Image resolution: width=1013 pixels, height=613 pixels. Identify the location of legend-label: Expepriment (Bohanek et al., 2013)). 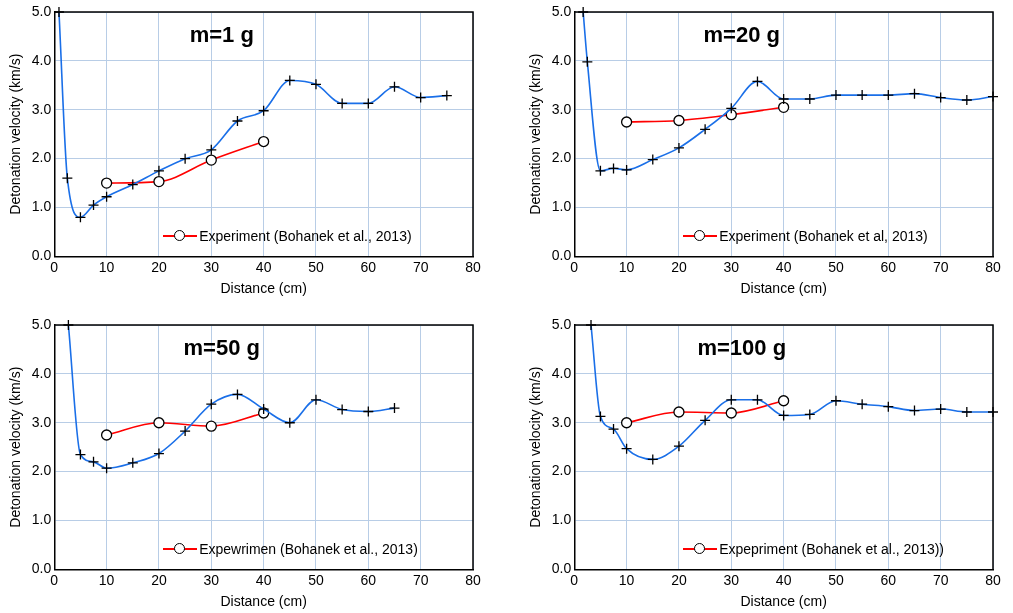
(832, 549).